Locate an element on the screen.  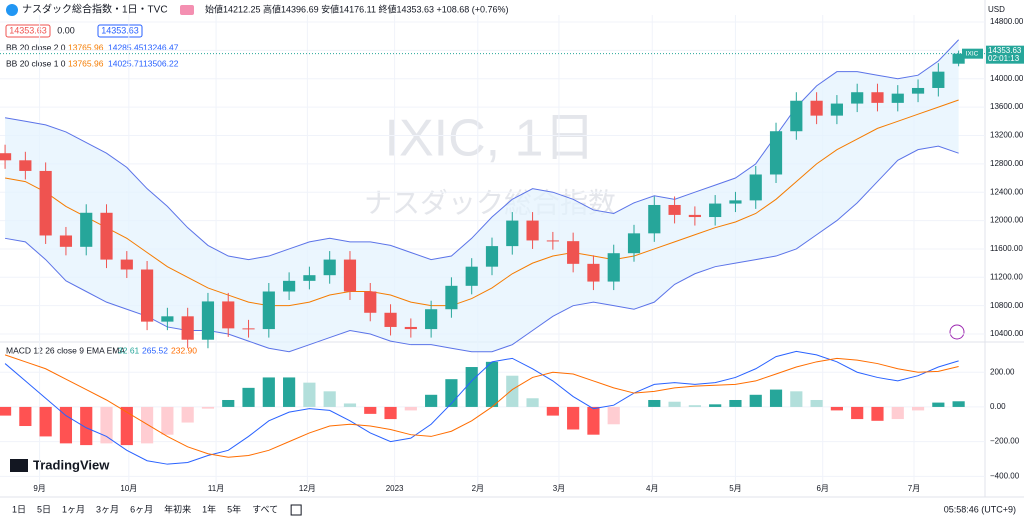
flag is located at coordinates (187, 10).